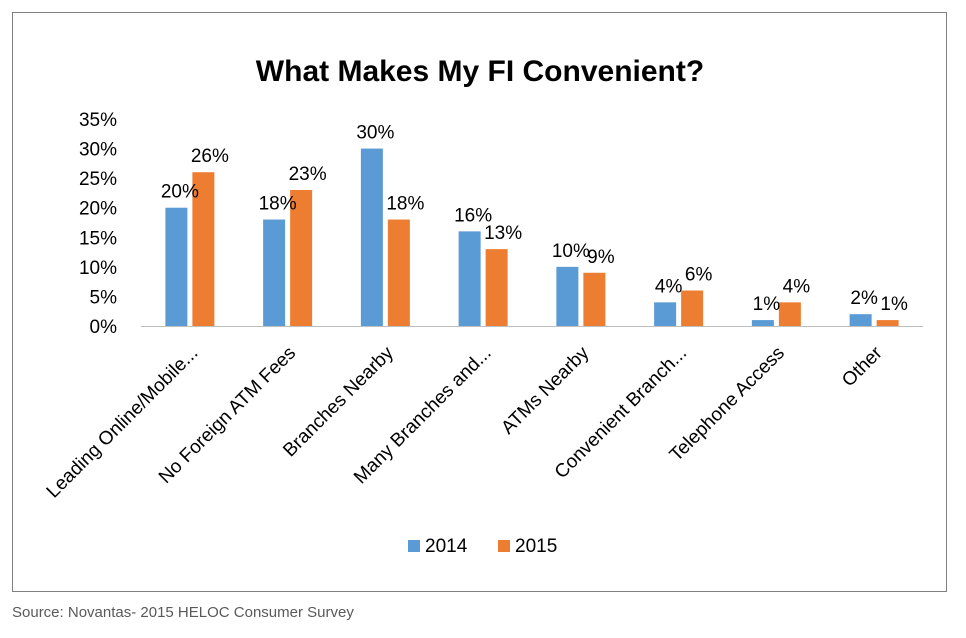 The height and width of the screenshot is (638, 966). What do you see at coordinates (536, 546) in the screenshot?
I see `legend-label-2015: 2015` at bounding box center [536, 546].